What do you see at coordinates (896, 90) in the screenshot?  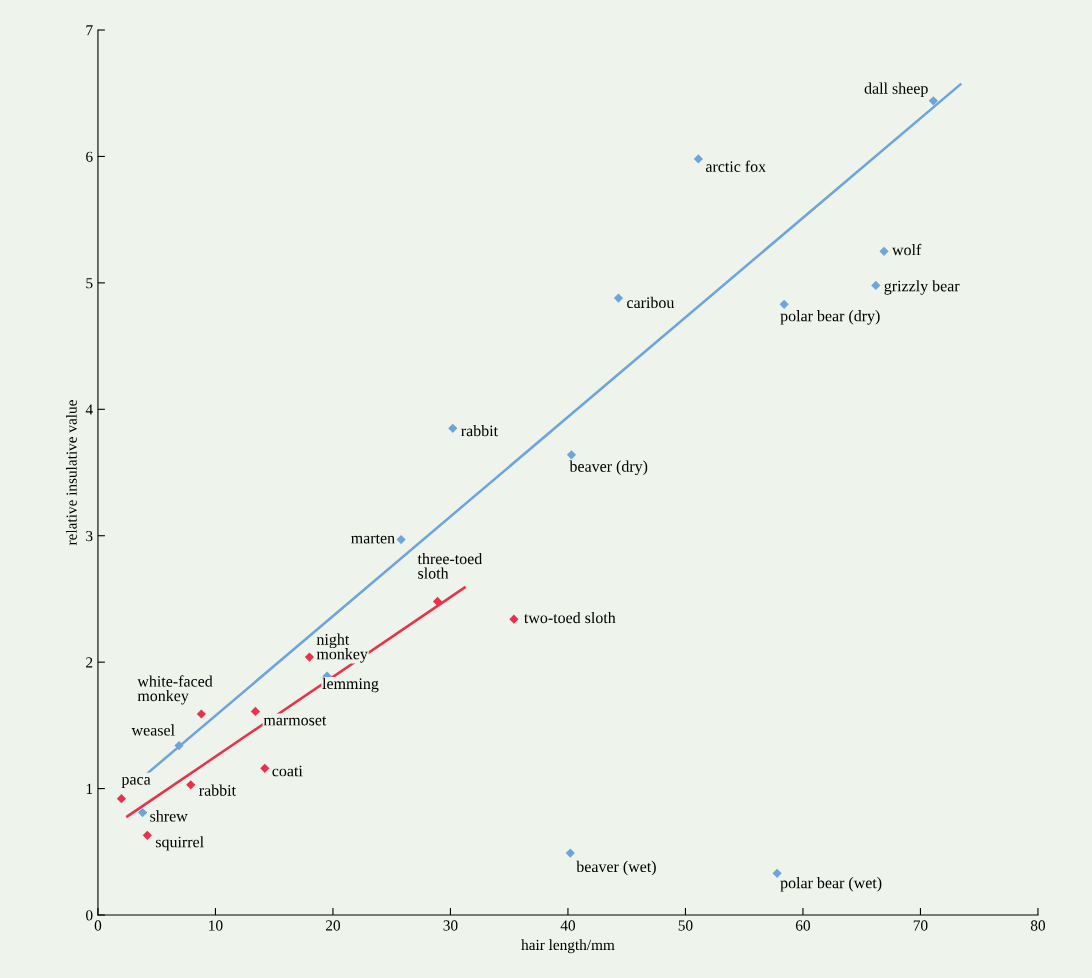 I see `annotation: dall sheep` at bounding box center [896, 90].